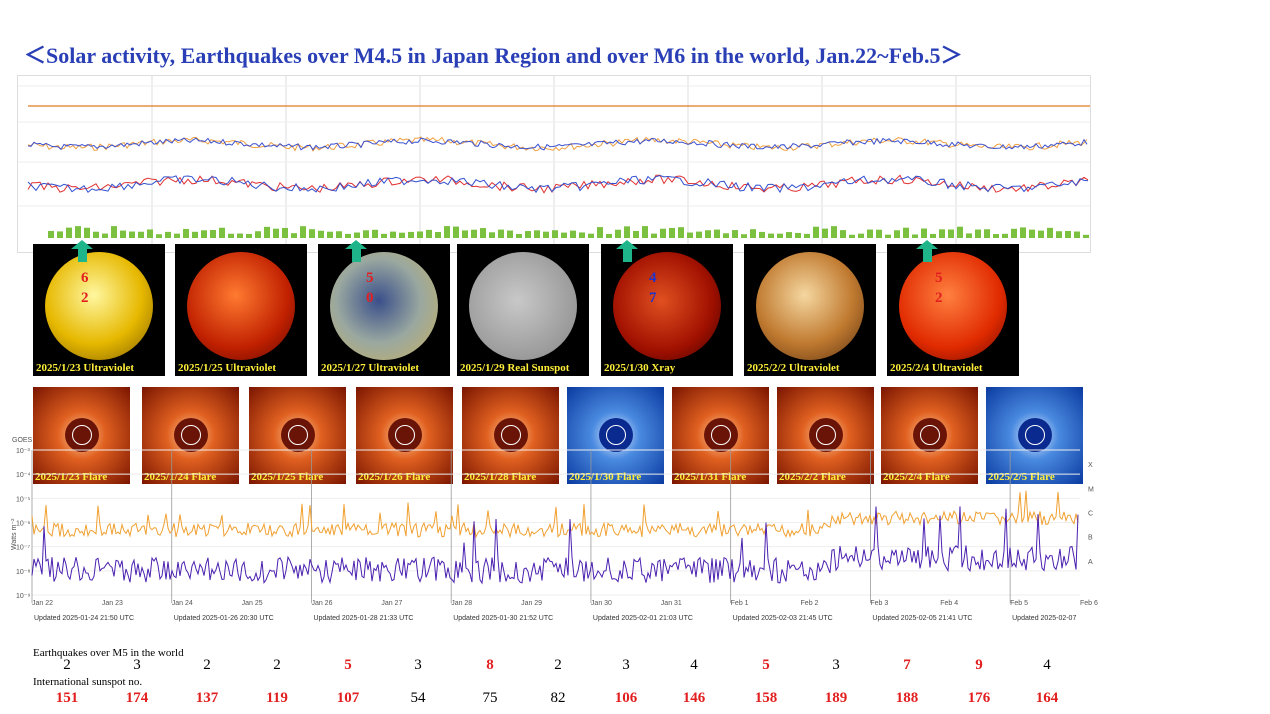 Image resolution: width=1270 pixels, height=714 pixels. What do you see at coordinates (1089, 603) in the screenshot?
I see `x-tick-label: Feb 6` at bounding box center [1089, 603].